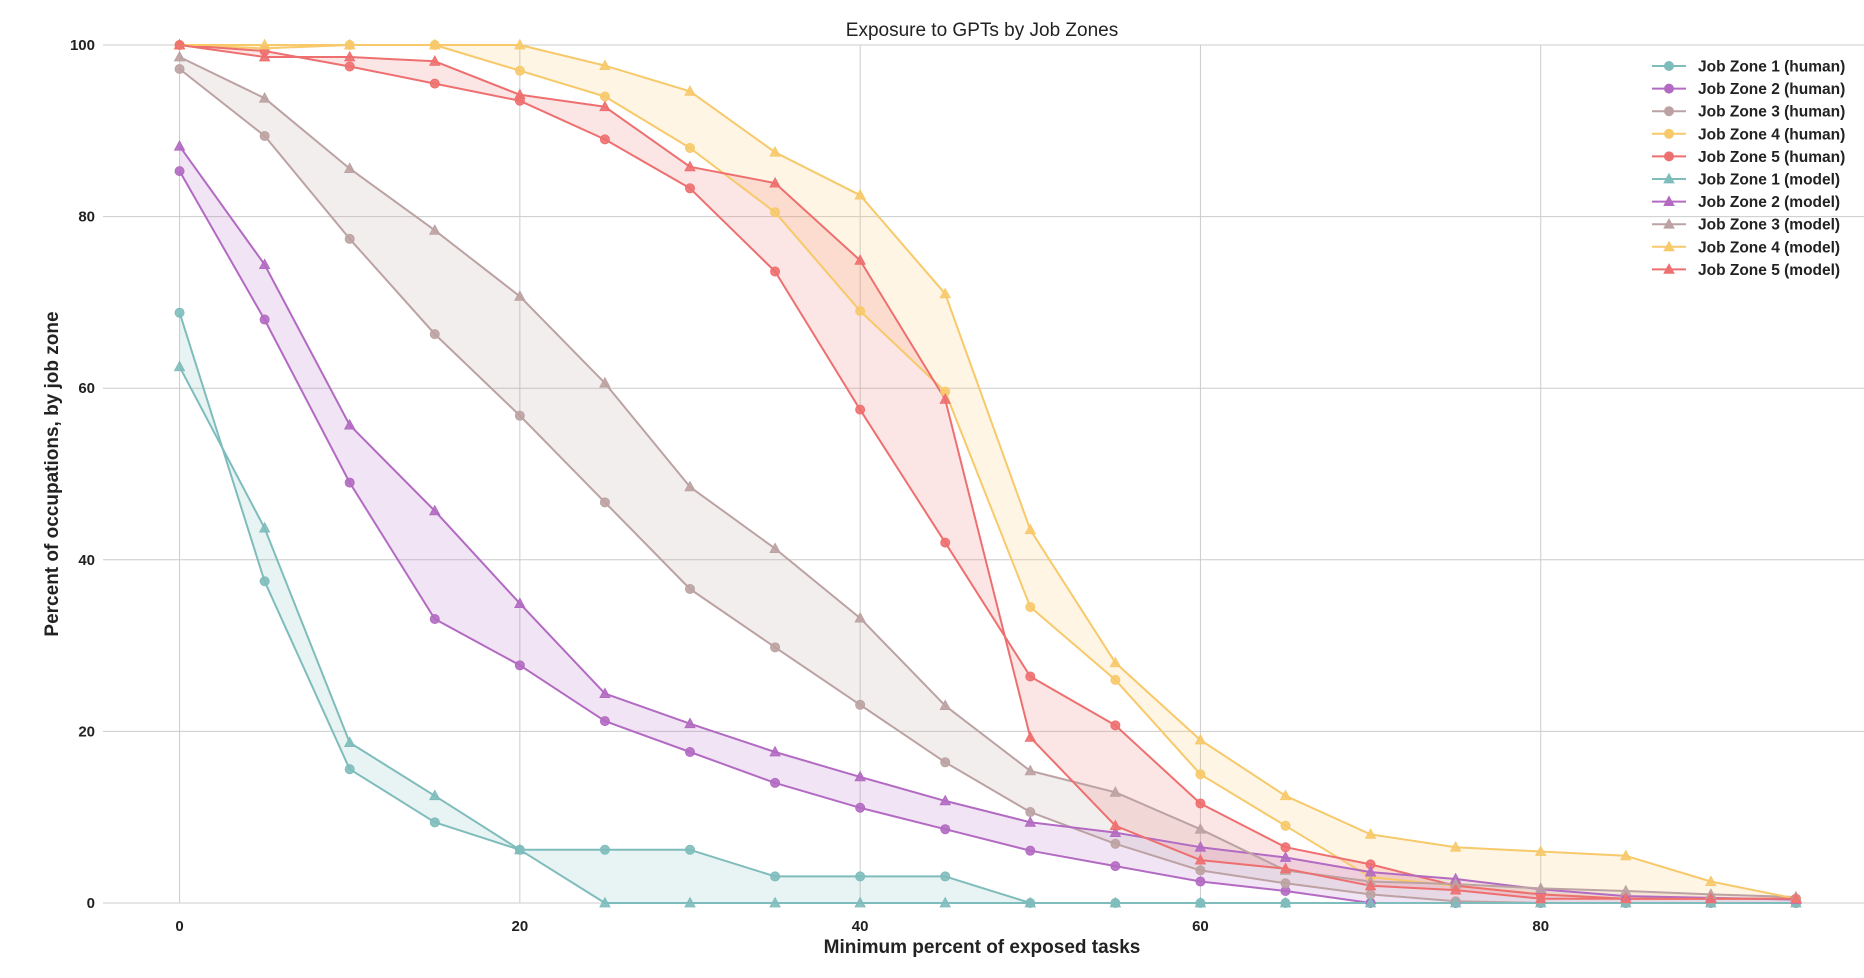 This screenshot has width=1864, height=978. What do you see at coordinates (1748, 134) in the screenshot?
I see `legend-entry: Job Zone 4 (human)` at bounding box center [1748, 134].